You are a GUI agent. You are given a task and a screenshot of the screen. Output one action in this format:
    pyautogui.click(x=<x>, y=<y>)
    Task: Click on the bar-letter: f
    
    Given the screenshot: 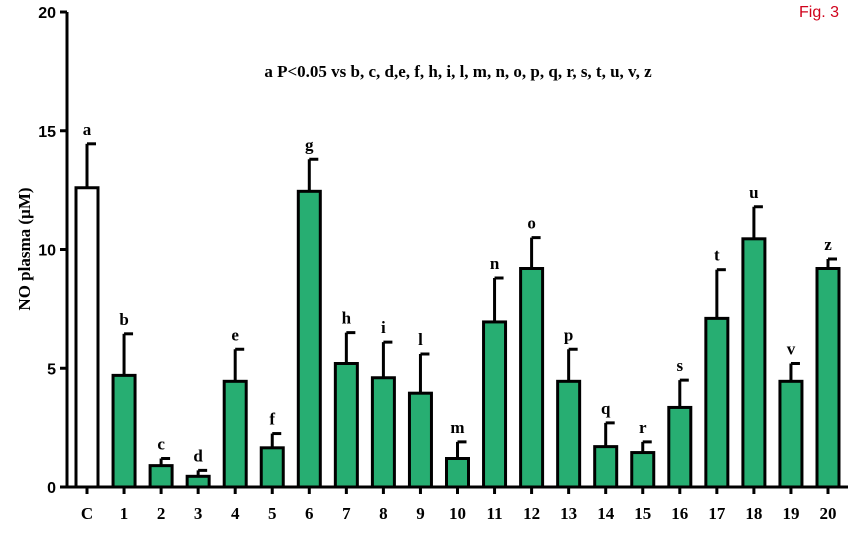 What is the action you would take?
    pyautogui.click(x=272, y=419)
    